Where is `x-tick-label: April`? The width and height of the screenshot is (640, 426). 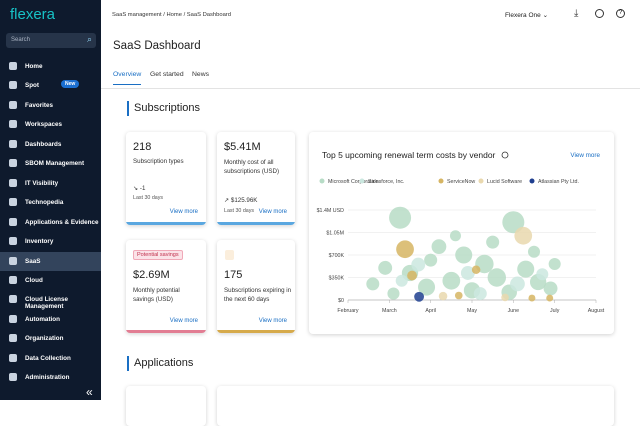
x-tick-label: April is located at coordinates (430, 311).